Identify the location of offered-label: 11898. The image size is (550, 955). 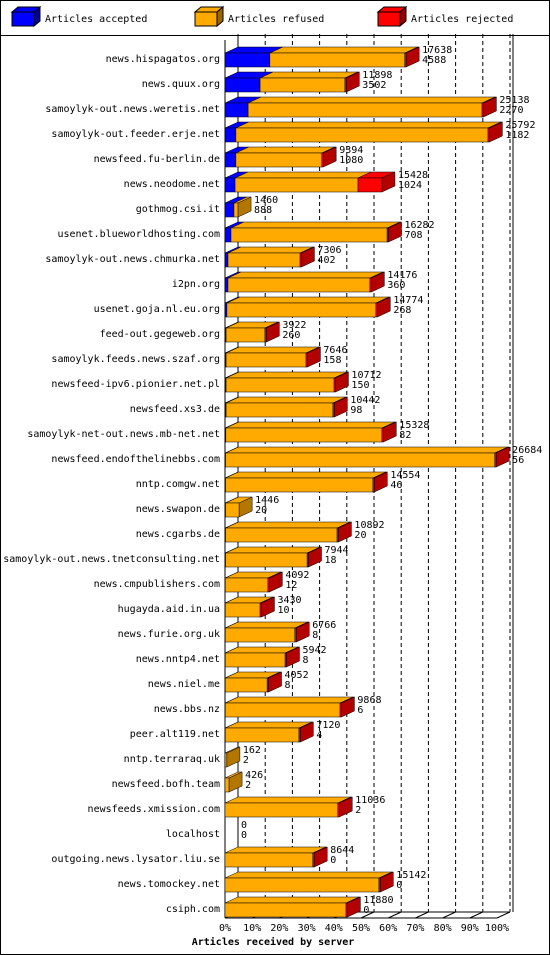
(377, 75).